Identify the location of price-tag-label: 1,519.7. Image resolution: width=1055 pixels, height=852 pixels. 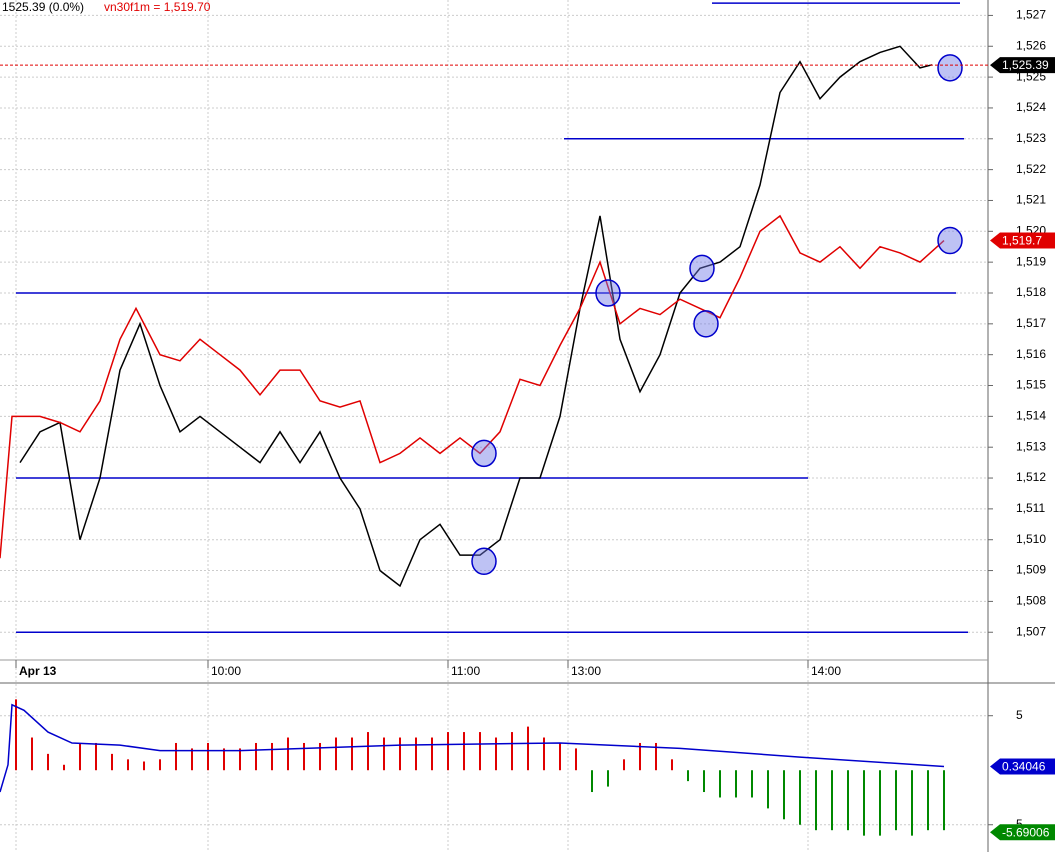
(1022, 241).